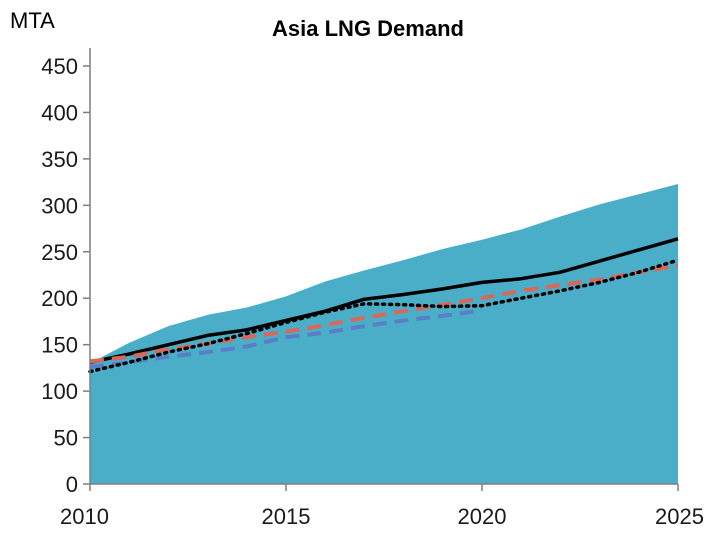  I want to click on y-tick-label: 300, so click(59, 205).